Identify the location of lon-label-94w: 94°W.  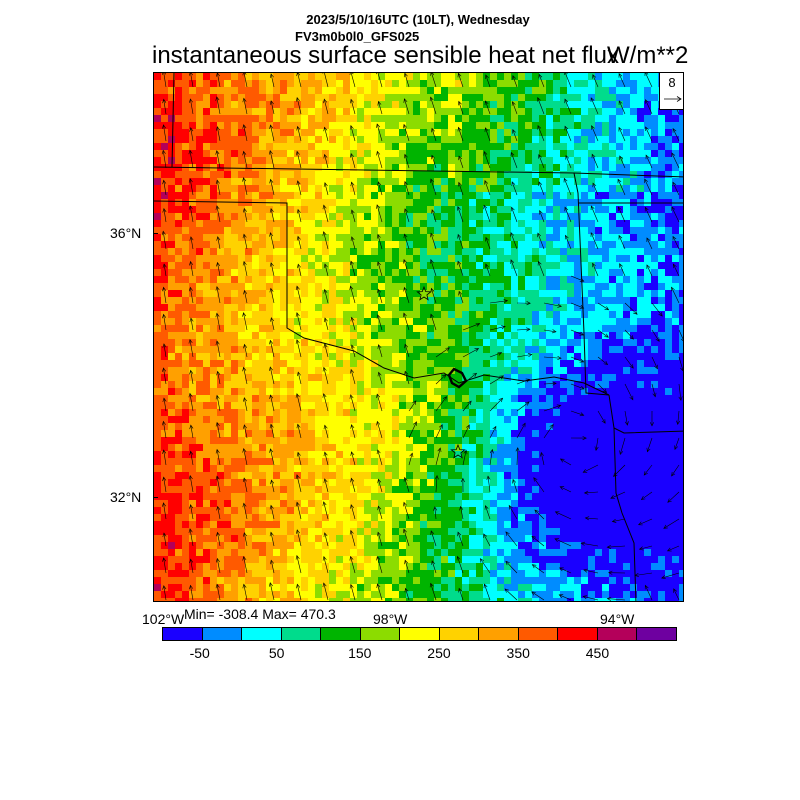
(617, 619).